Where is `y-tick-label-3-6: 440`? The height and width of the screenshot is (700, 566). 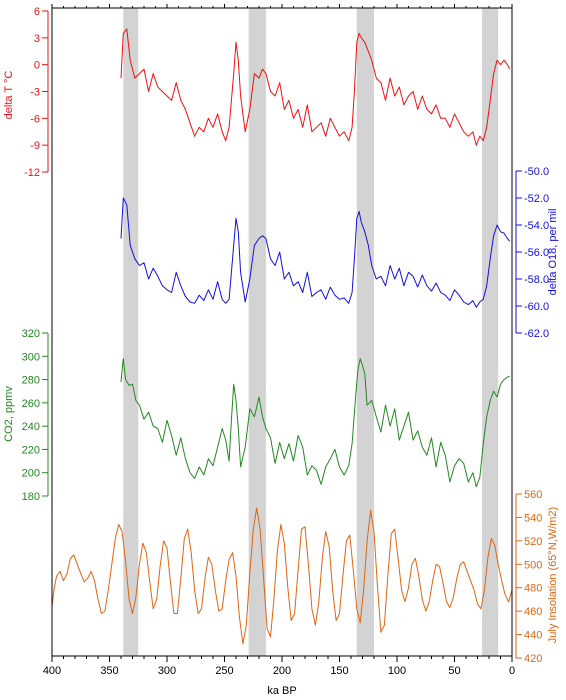
y-tick-label-3-6: 440 is located at coordinates (533, 636).